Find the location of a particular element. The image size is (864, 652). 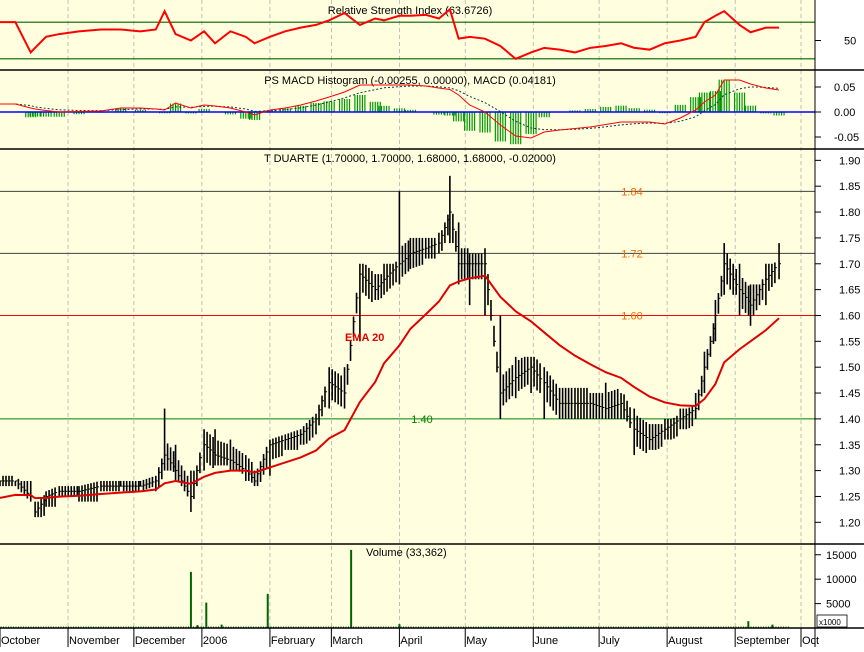

price-tick-label: 1.30 is located at coordinates (849, 472).